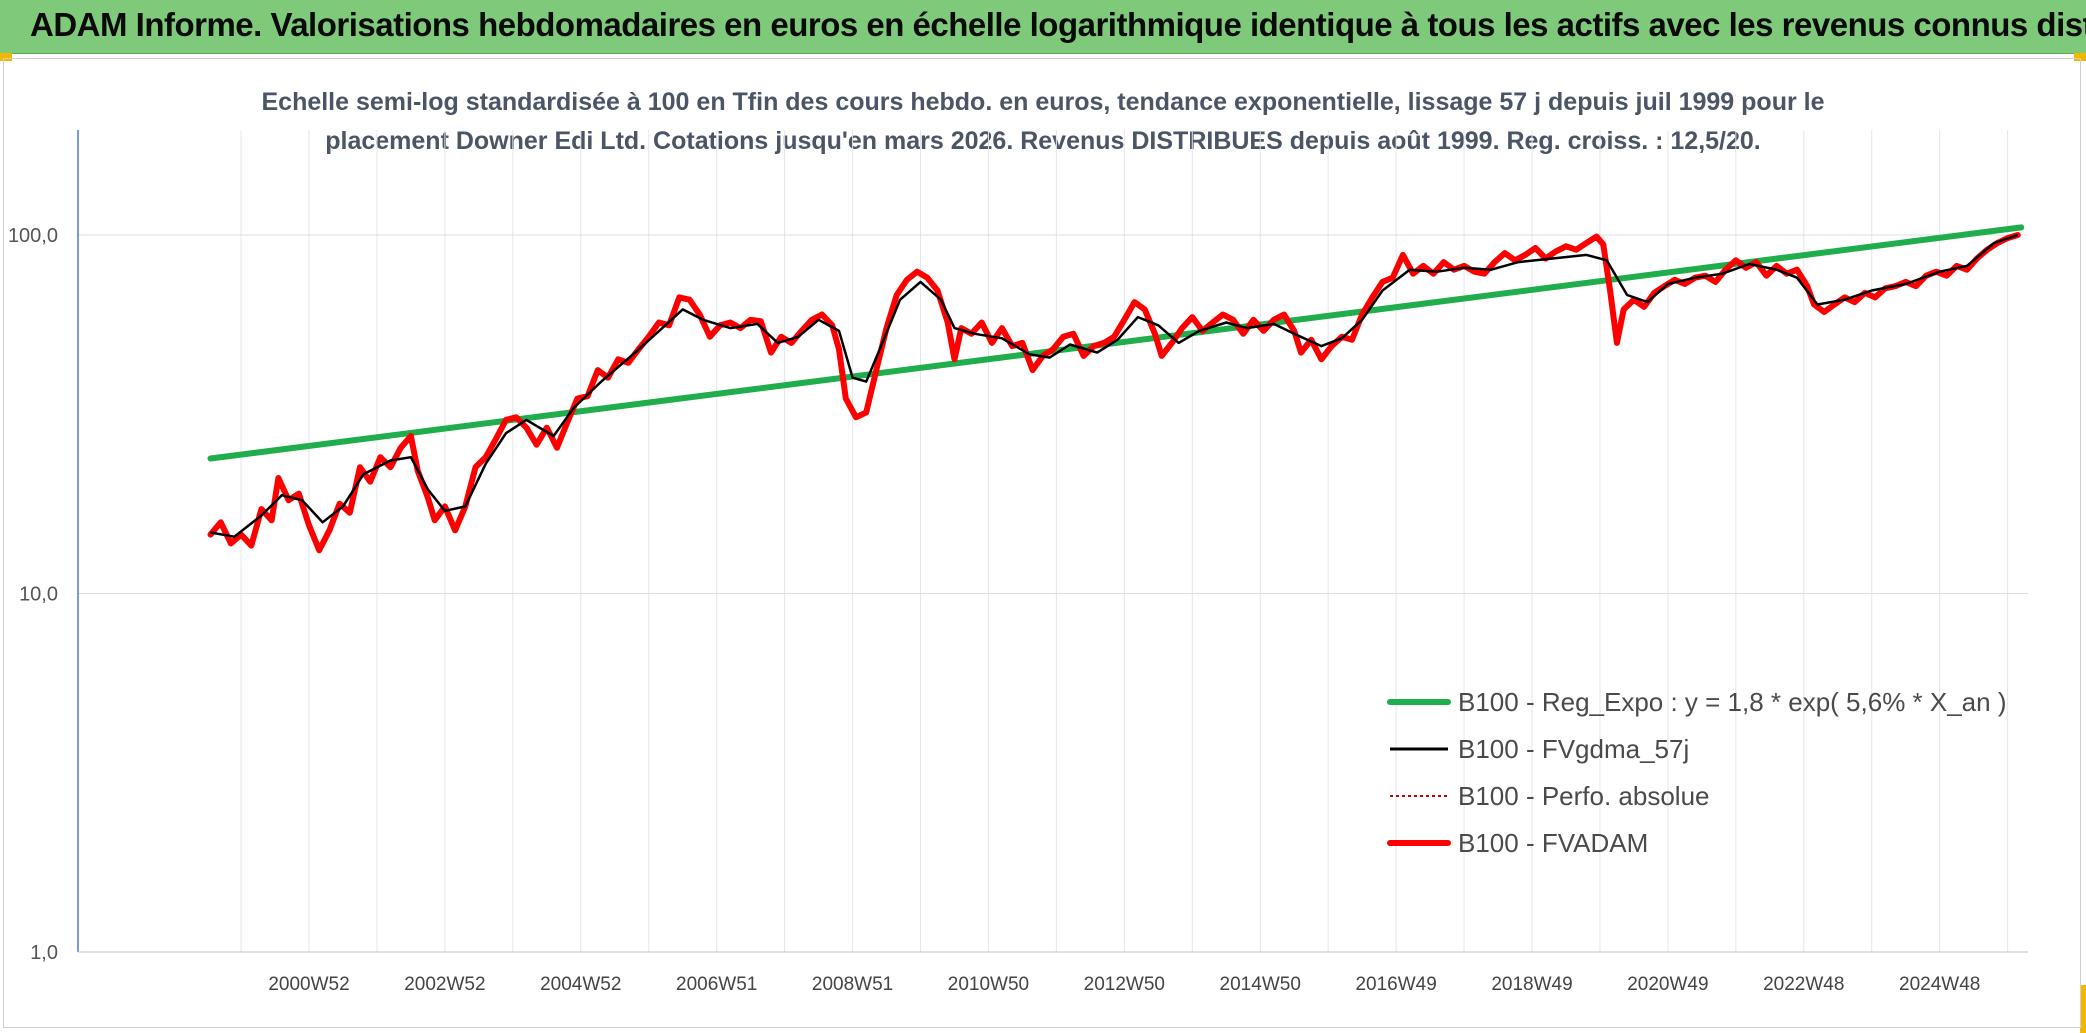  What do you see at coordinates (580, 984) in the screenshot?
I see `x-tick-label: 2004W52` at bounding box center [580, 984].